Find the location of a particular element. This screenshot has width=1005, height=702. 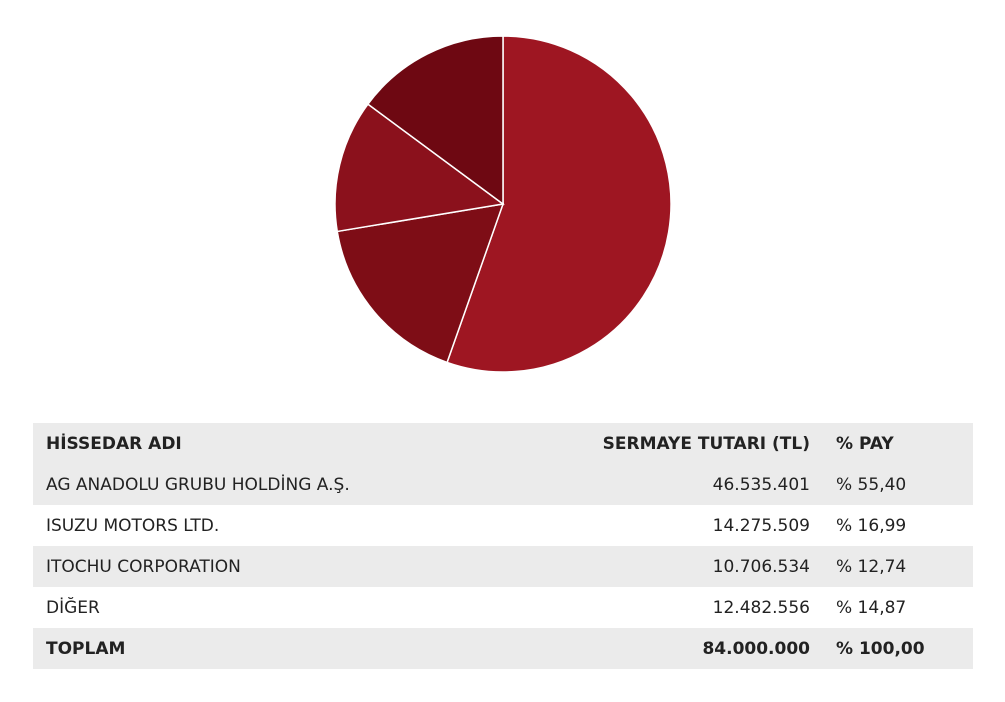

share-percent: % 16,99 is located at coordinates (871, 525).